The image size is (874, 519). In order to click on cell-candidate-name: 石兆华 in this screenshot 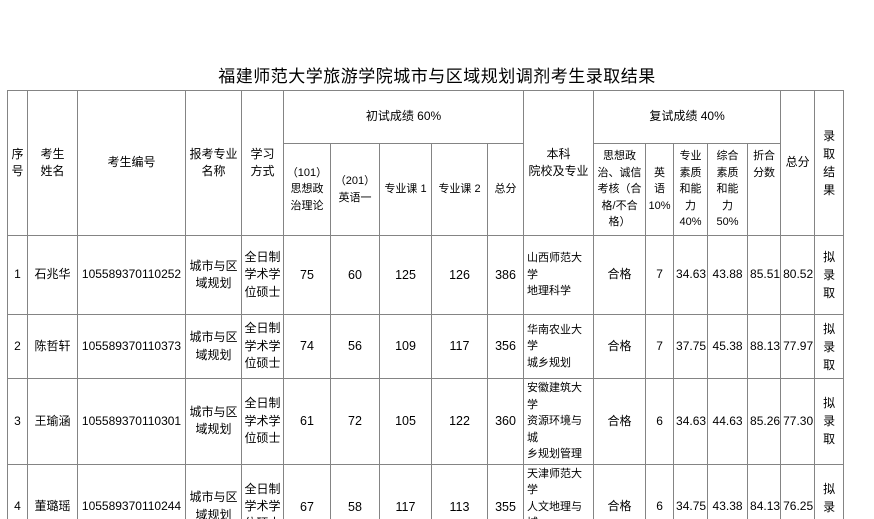, I will do `click(52, 275)`.